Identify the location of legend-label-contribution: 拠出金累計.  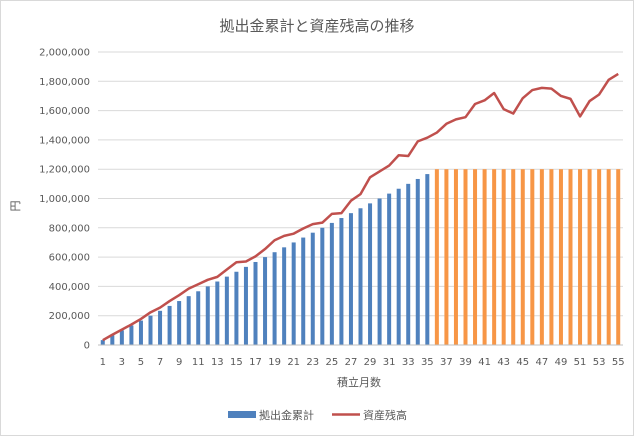
(286, 415).